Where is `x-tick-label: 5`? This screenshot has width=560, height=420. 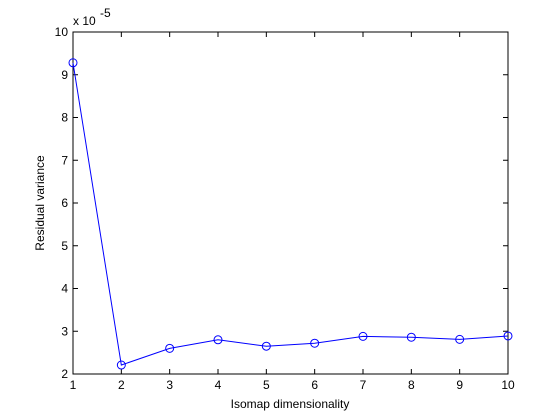 x-tick-label: 5 is located at coordinates (266, 385).